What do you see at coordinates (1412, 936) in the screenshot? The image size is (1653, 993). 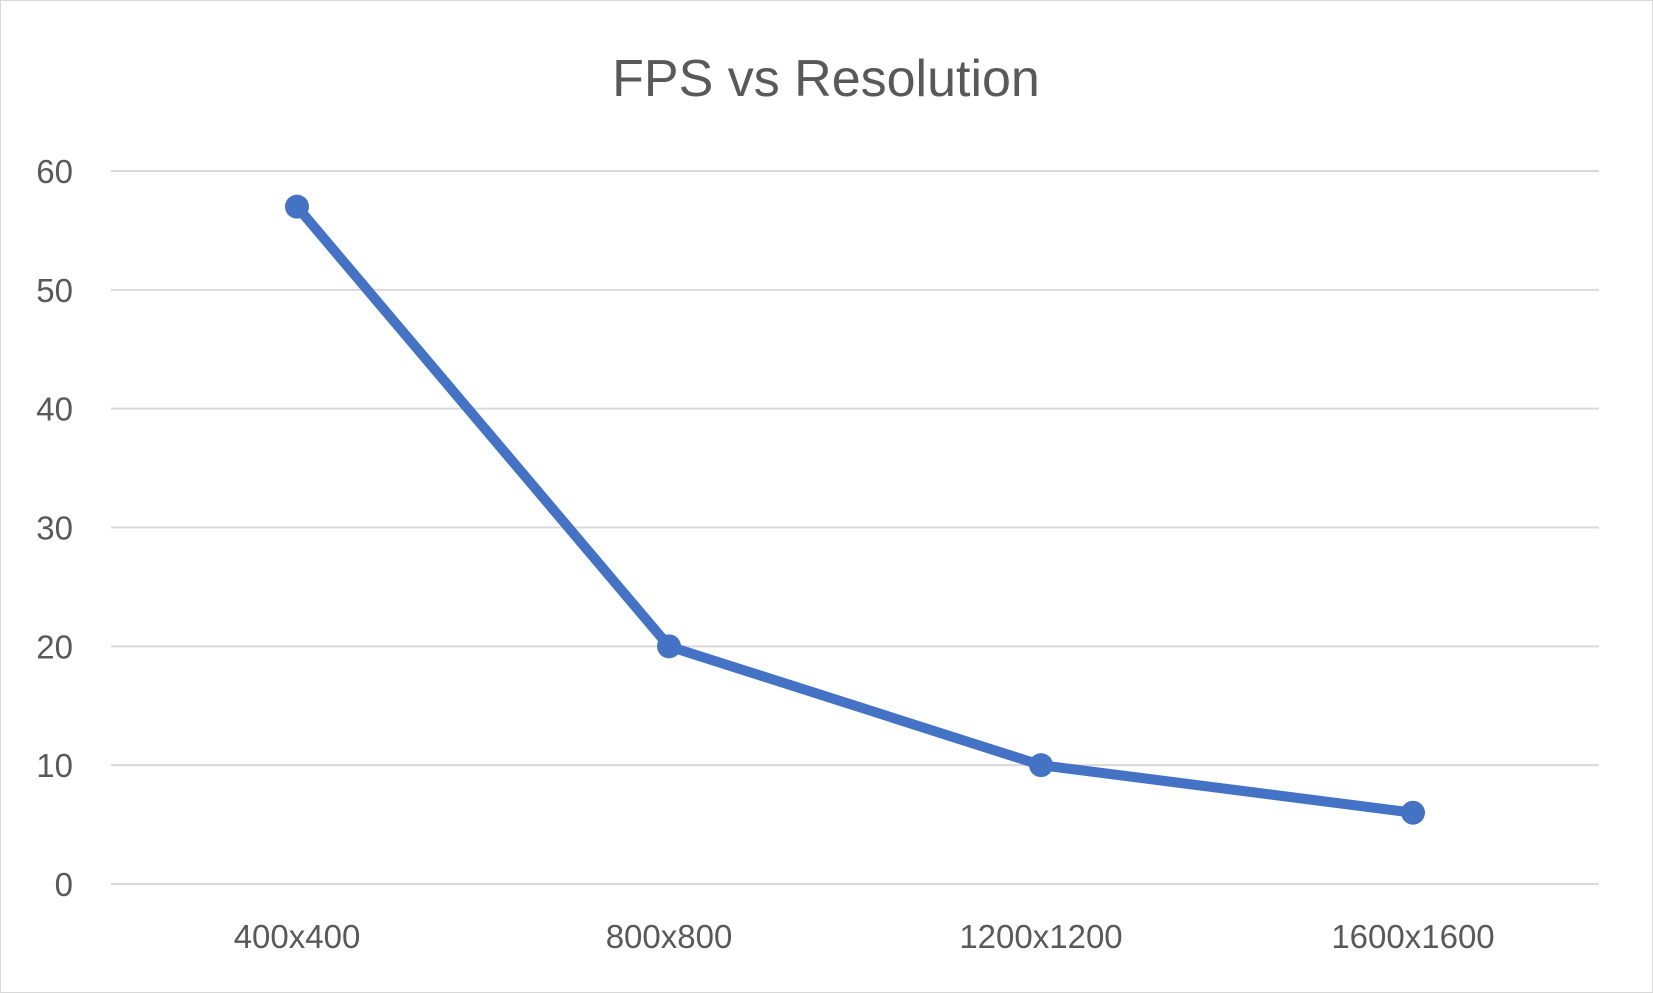 I see `x-tick-label: 1600x1600` at bounding box center [1412, 936].